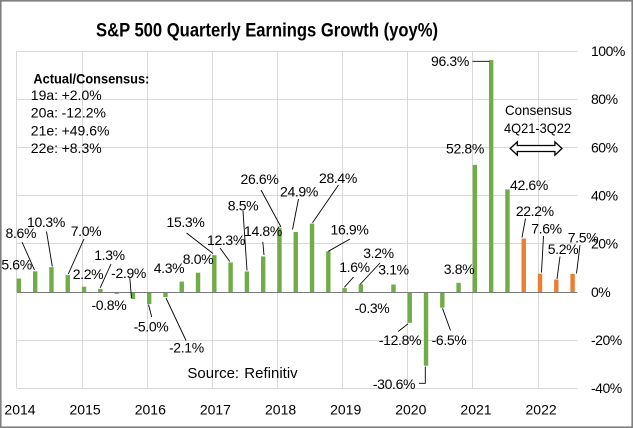 The width and height of the screenshot is (633, 428). I want to click on svg-text: 2018, so click(280, 409).